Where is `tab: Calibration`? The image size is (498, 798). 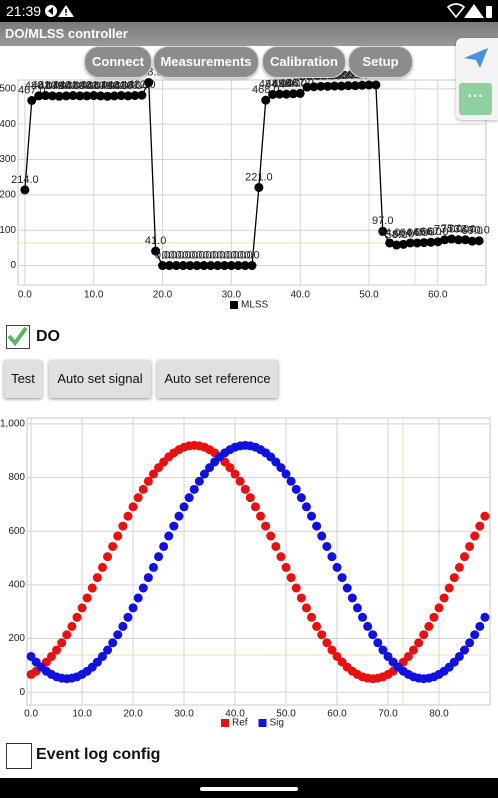 tab: Calibration is located at coordinates (304, 62).